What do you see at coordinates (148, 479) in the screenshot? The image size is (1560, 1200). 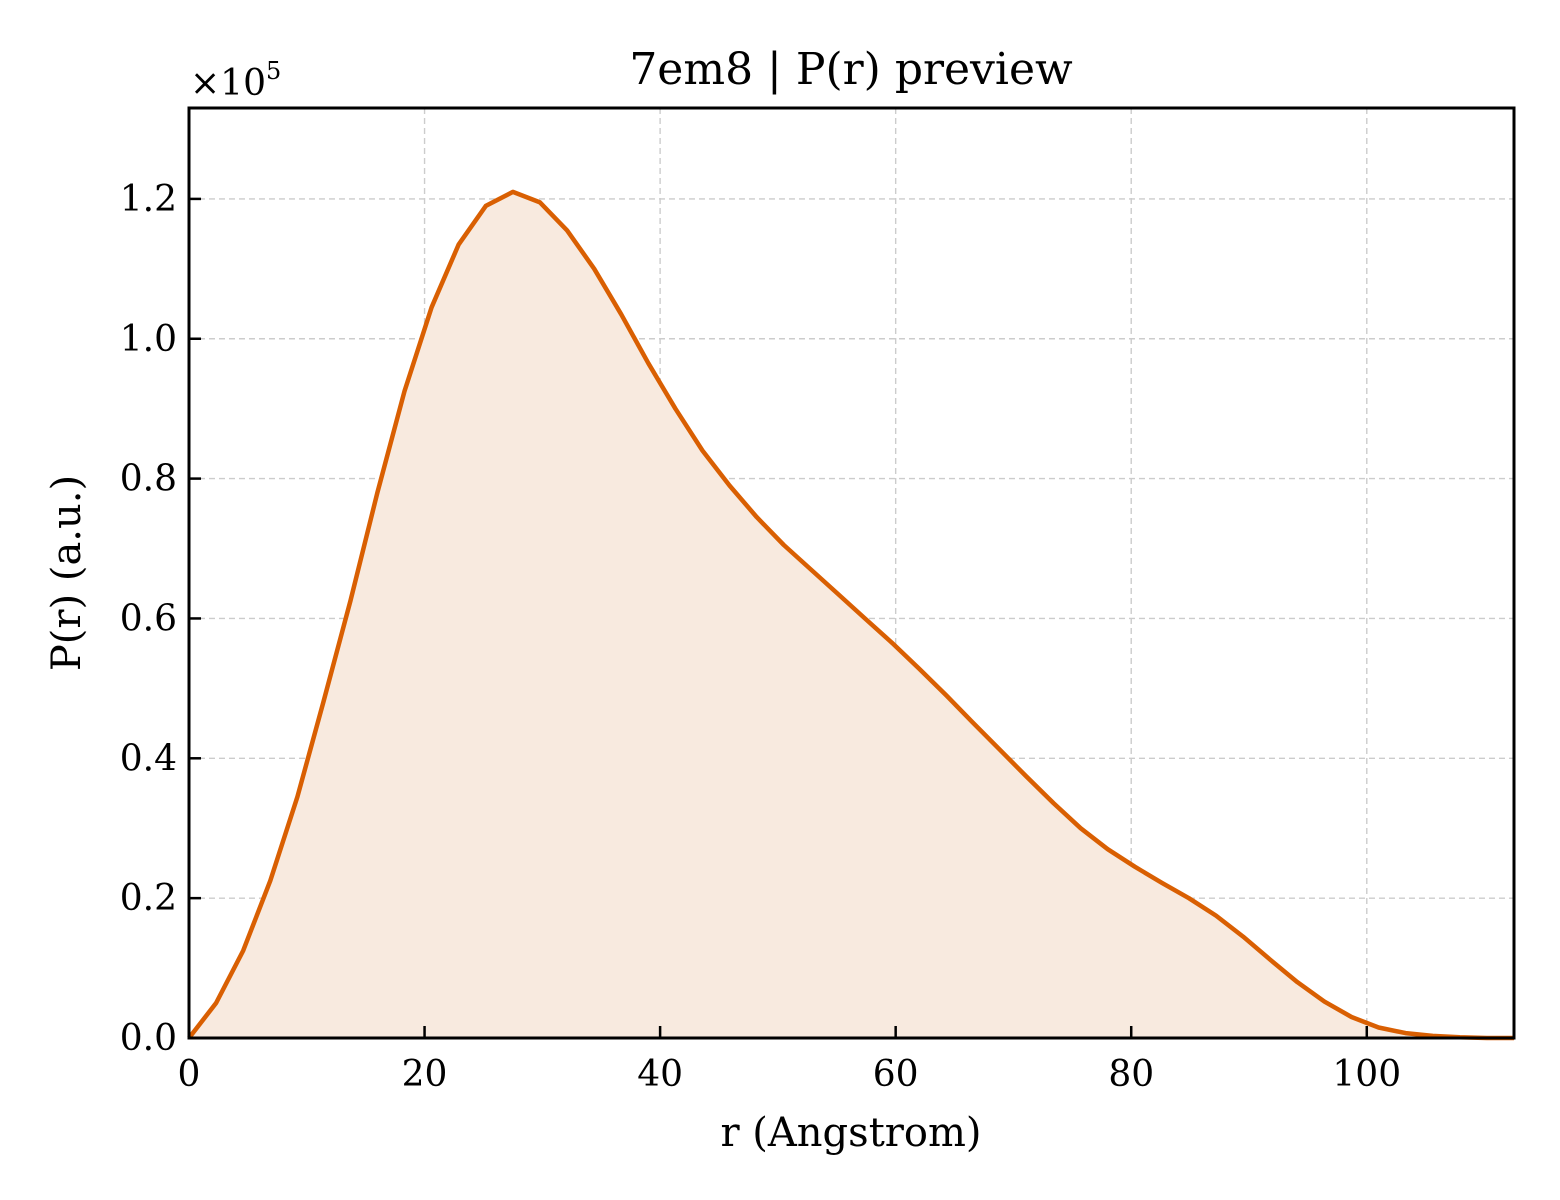 I see `y-tick-label: 0.8` at bounding box center [148, 479].